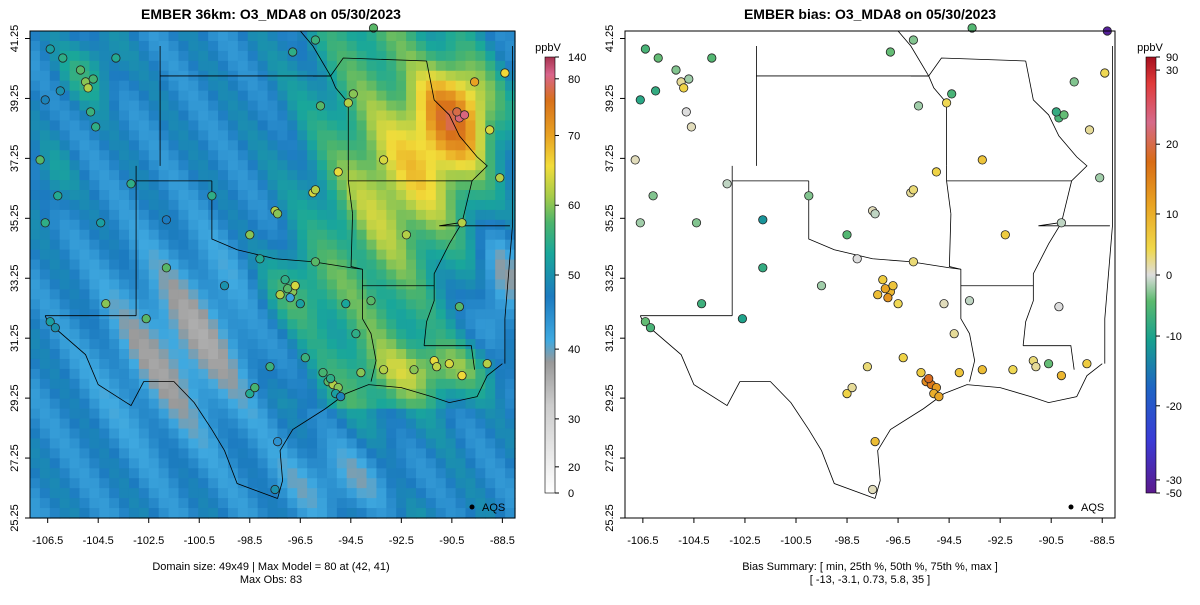  I want to click on colorbar-tick-label: 80, so click(574, 80).